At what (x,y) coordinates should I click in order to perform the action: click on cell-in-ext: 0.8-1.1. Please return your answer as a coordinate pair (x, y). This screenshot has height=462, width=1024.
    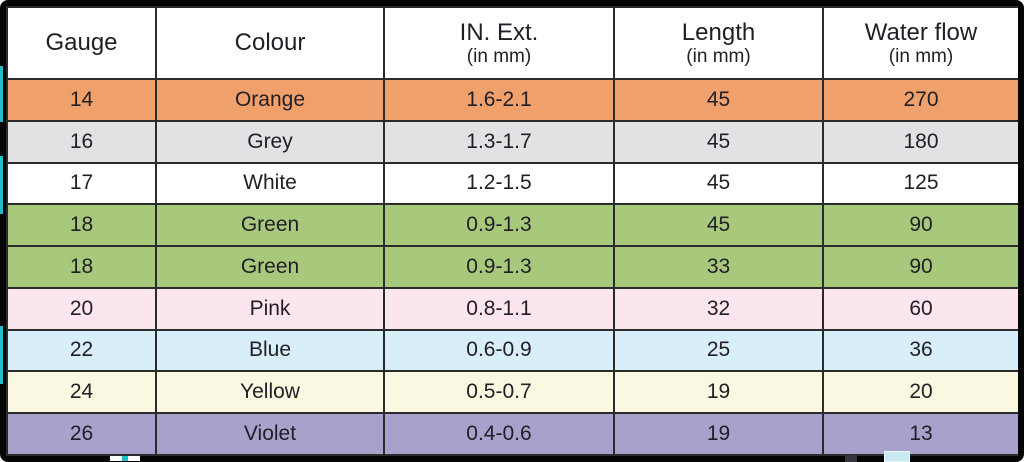
    Looking at the image, I should click on (499, 308).